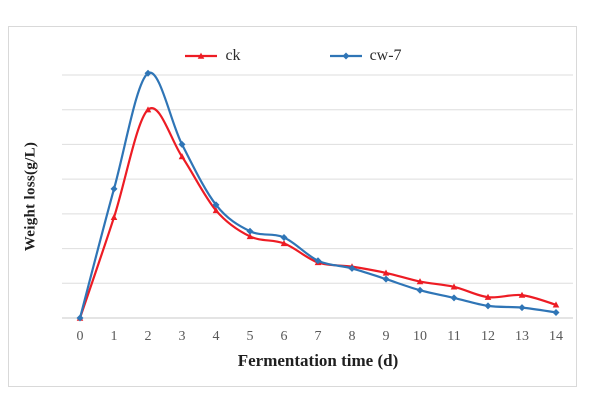 Image resolution: width=600 pixels, height=400 pixels. What do you see at coordinates (385, 55) in the screenshot?
I see `legend-label: cw-7` at bounding box center [385, 55].